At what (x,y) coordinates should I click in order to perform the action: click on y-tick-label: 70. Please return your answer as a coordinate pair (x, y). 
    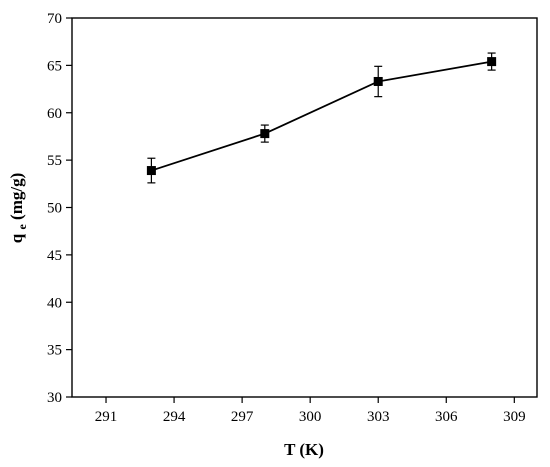
    Looking at the image, I should click on (54, 19).